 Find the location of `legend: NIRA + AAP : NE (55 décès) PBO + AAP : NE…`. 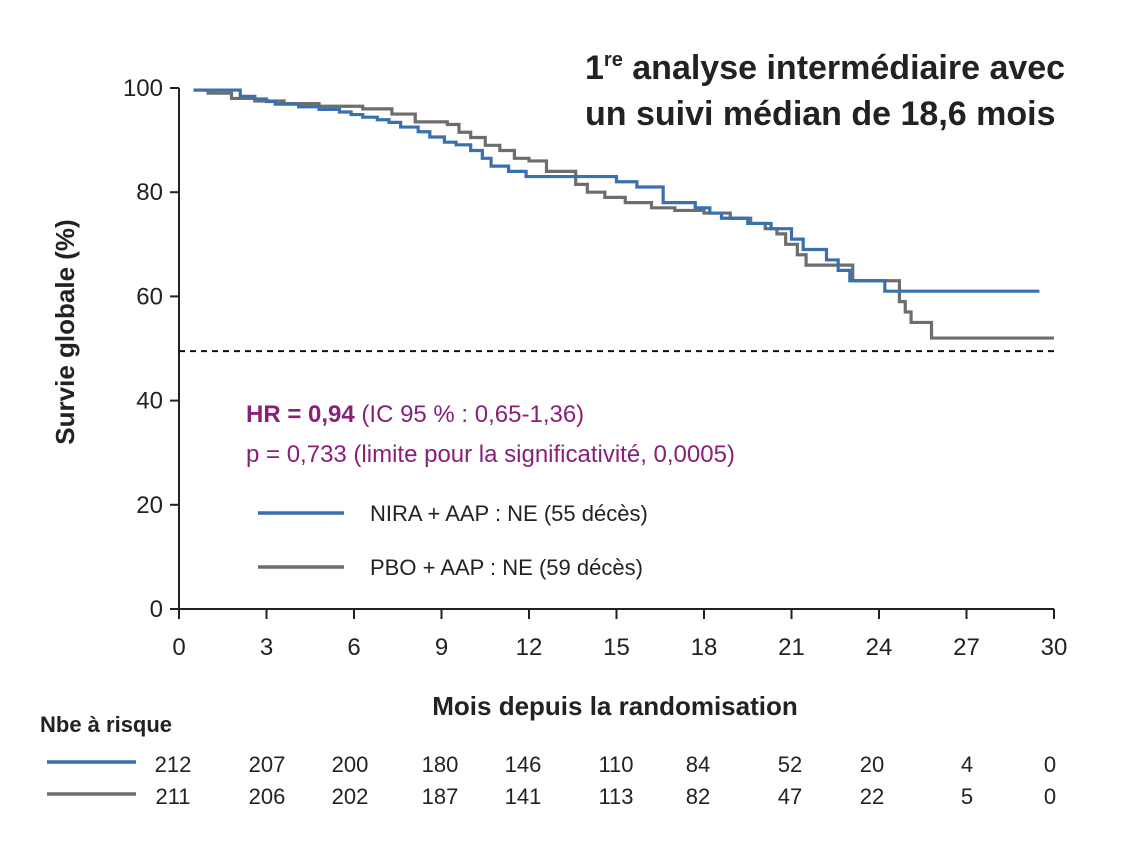

legend: NIRA + AAP : NE (55 décès) PBO + AAP : NE… is located at coordinates (453, 540).